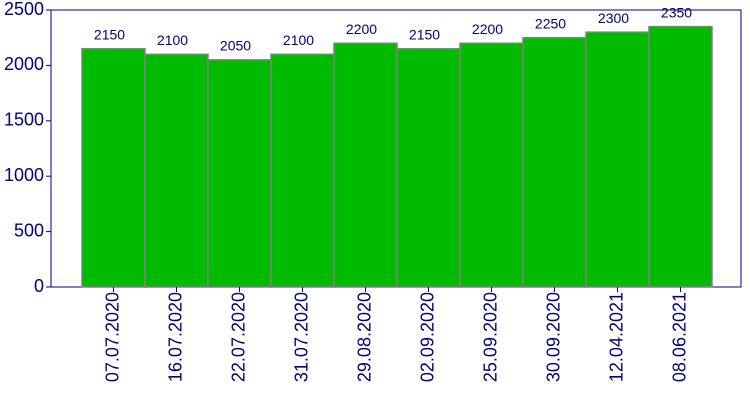 This screenshot has width=750, height=400. I want to click on y-tick-label: 0, so click(39, 286).